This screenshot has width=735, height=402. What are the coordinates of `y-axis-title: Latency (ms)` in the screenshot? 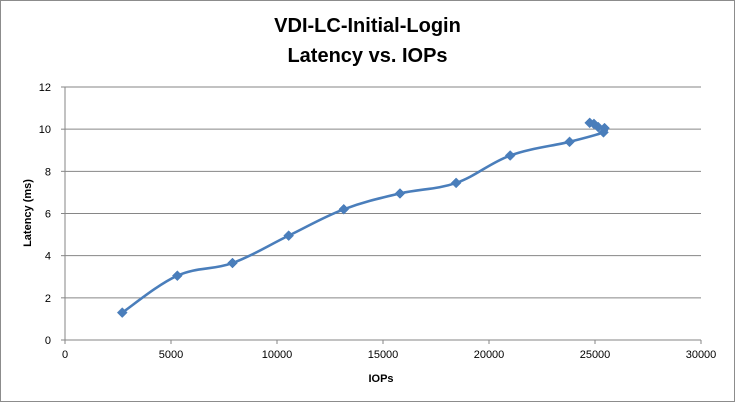 It's located at (28, 213).